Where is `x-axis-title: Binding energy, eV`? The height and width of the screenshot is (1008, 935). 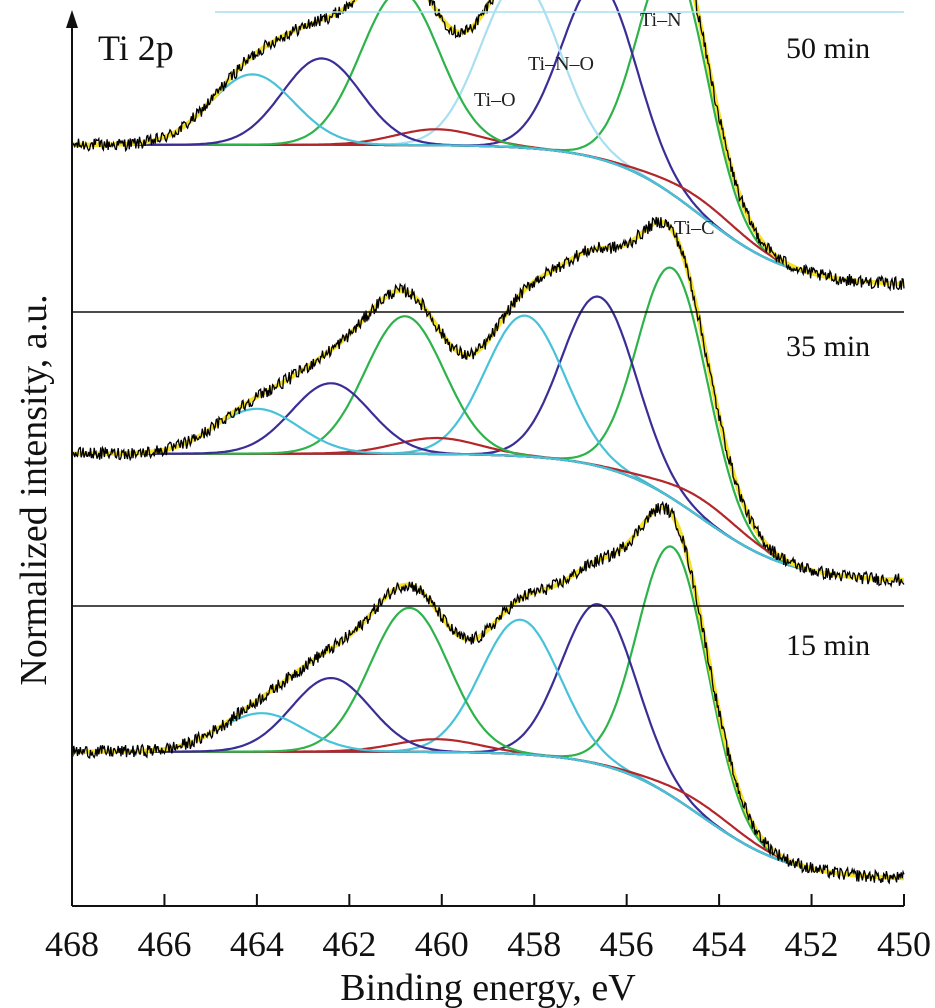
x-axis-title: Binding energy, eV is located at coordinates (488, 987).